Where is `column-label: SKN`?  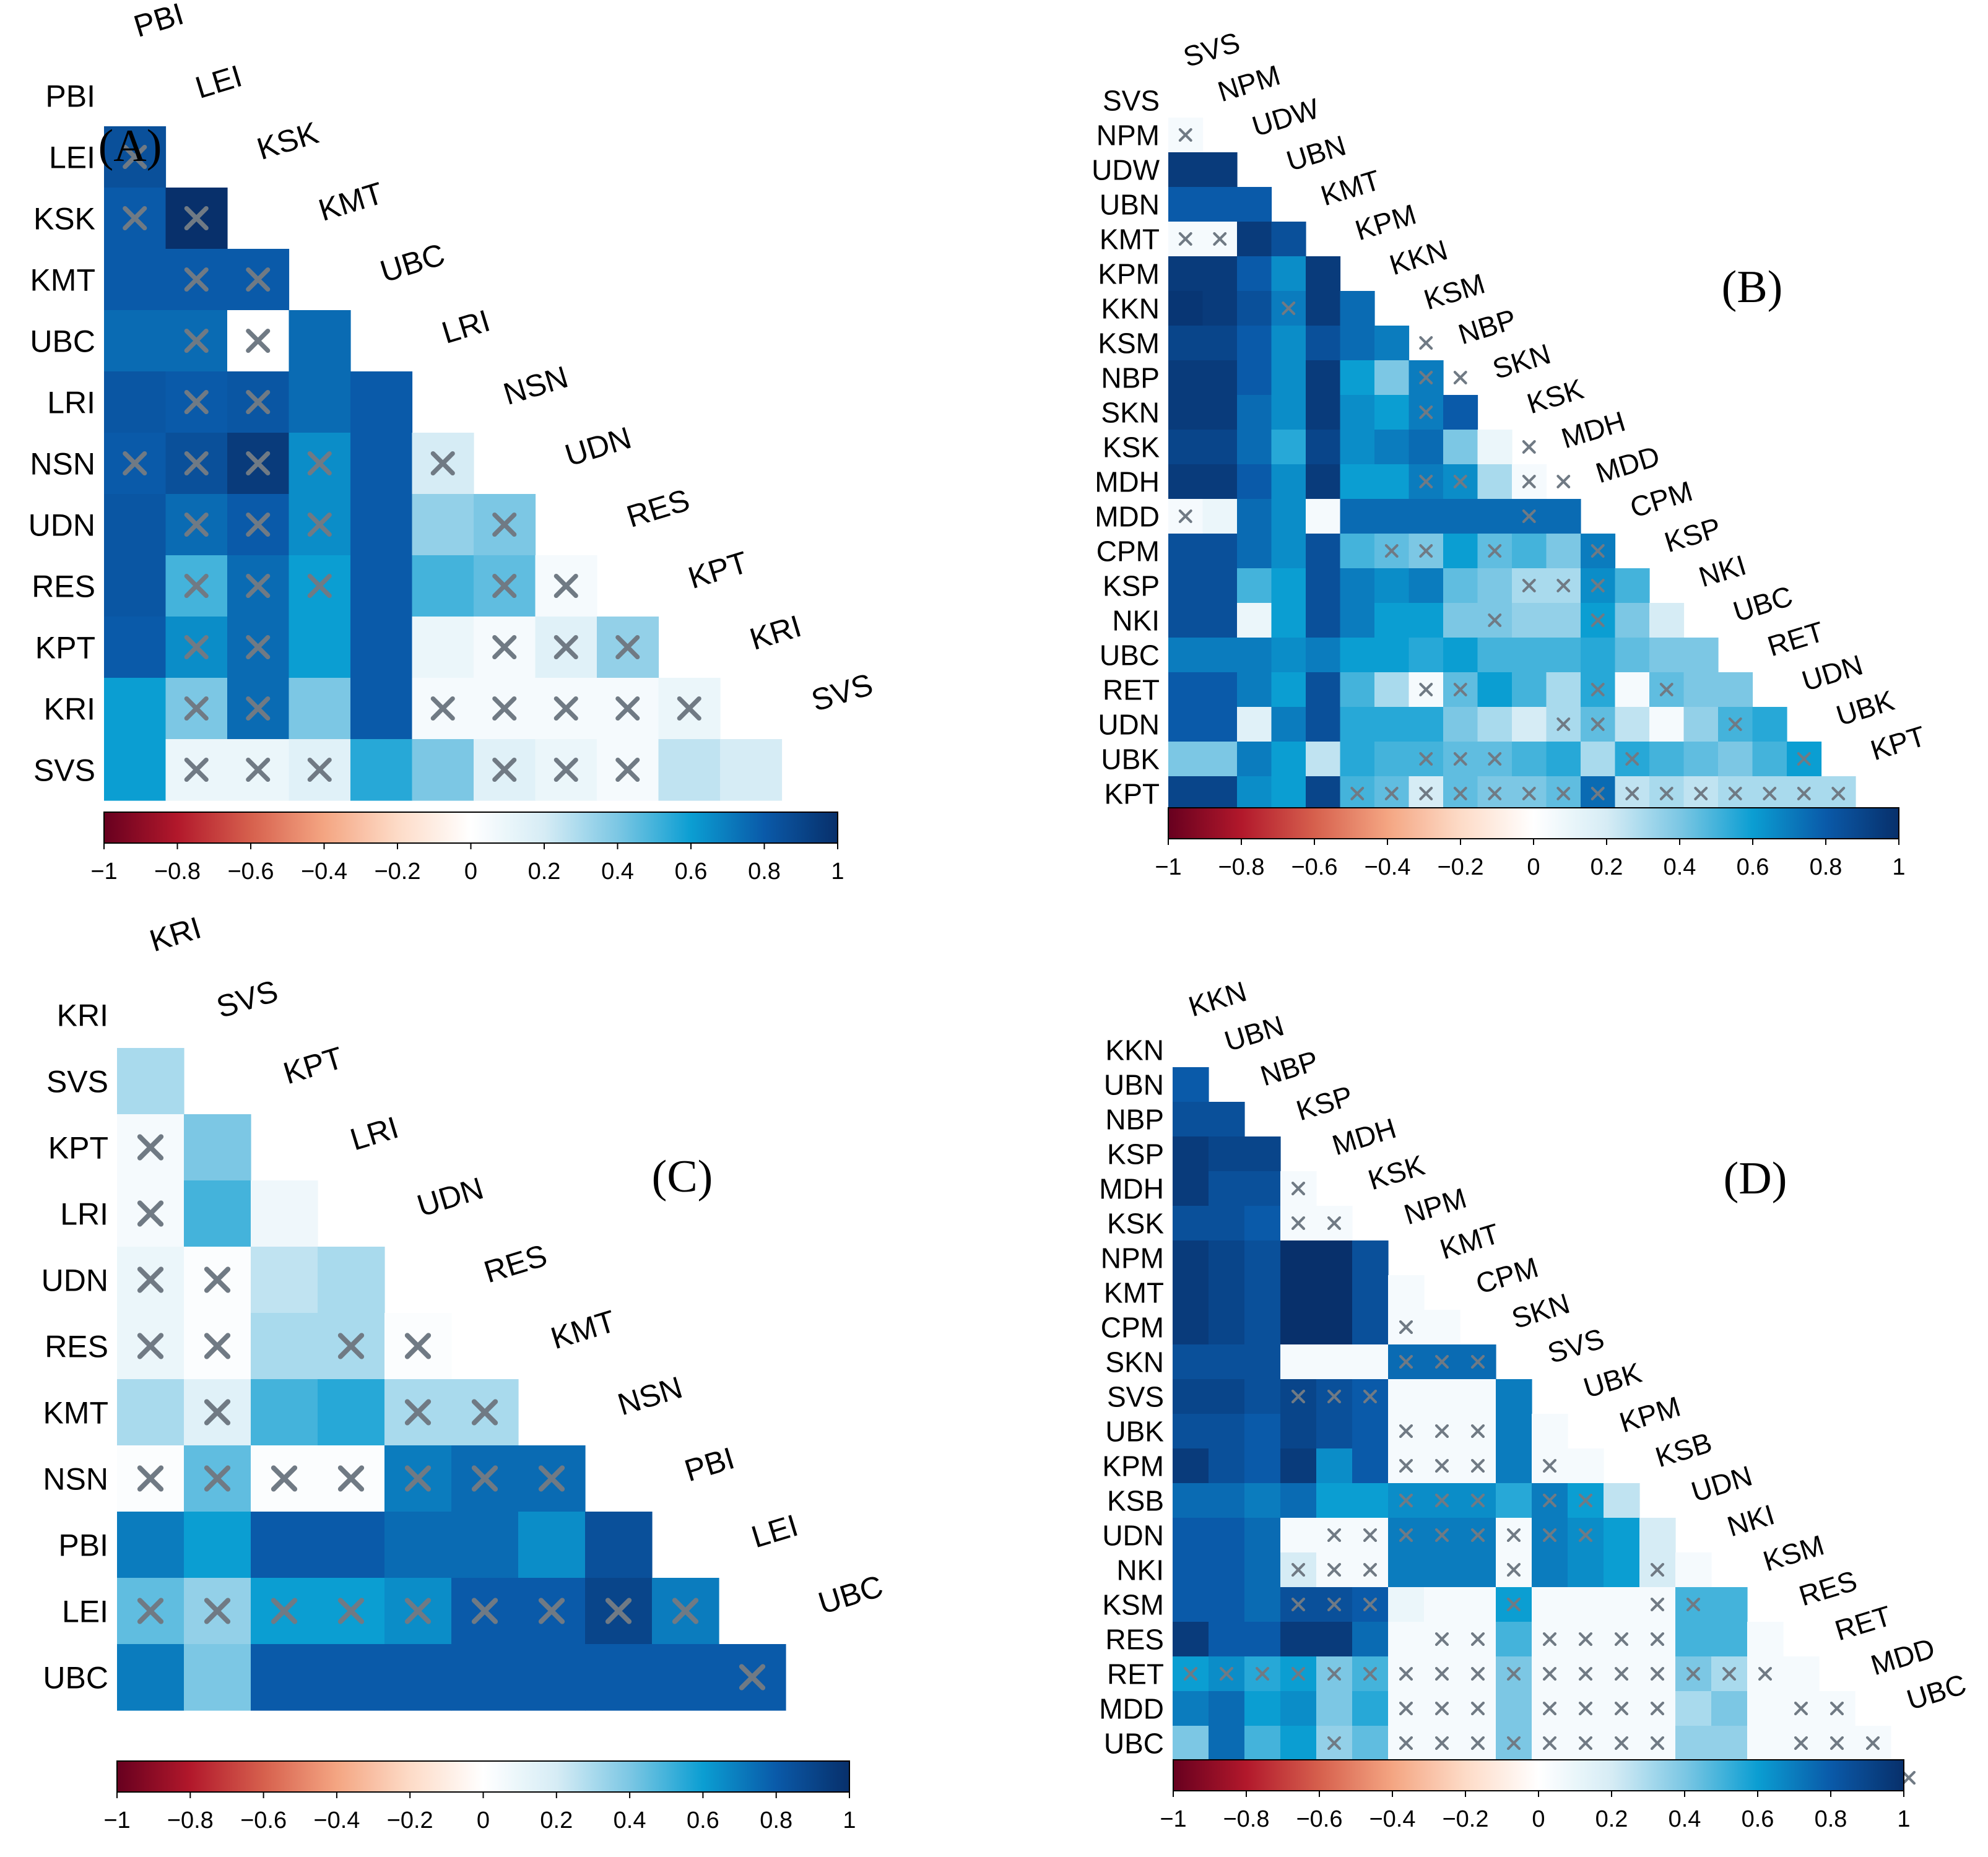 column-label: SKN is located at coordinates (1522, 361).